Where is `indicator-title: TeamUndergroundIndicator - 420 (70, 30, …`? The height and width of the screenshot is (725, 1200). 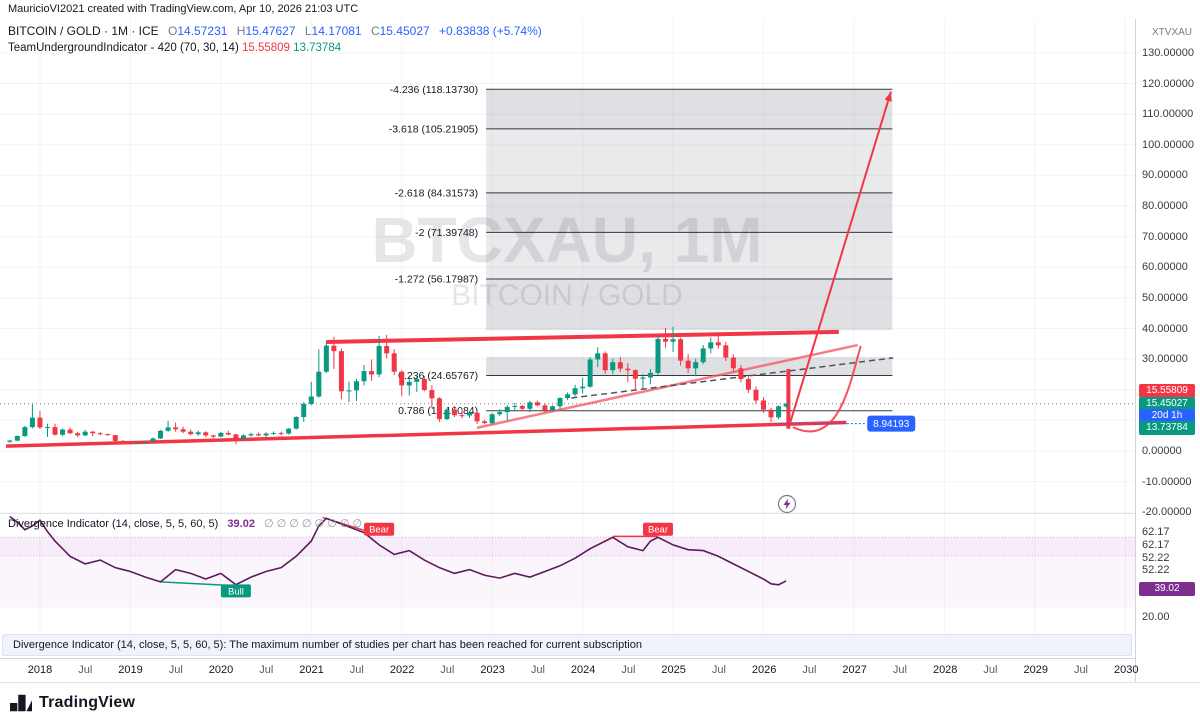 indicator-title: TeamUndergroundIndicator - 420 (70, 30, … is located at coordinates (123, 48).